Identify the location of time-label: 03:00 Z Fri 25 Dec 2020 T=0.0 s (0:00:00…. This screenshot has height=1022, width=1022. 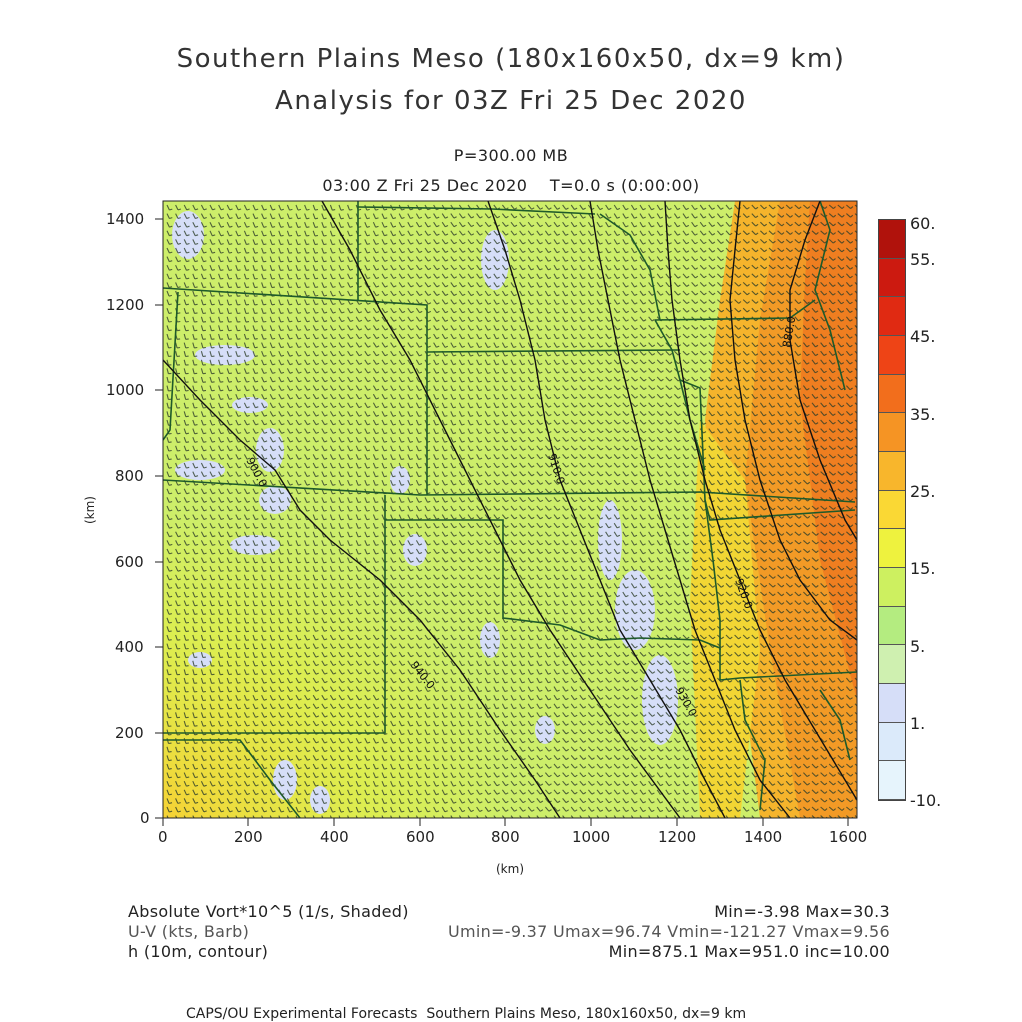
(511, 185).